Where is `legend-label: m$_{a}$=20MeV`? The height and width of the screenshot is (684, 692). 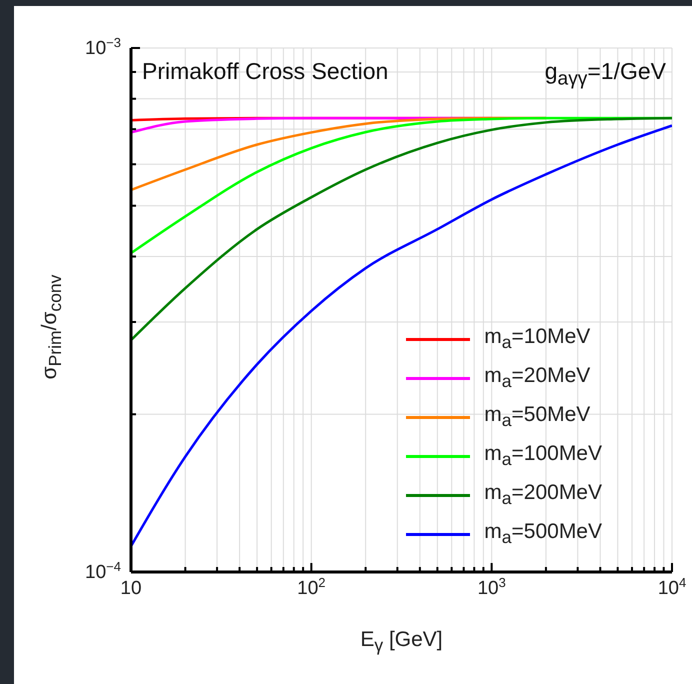
legend-label: m$_{a}$=20MeV is located at coordinates (537, 378).